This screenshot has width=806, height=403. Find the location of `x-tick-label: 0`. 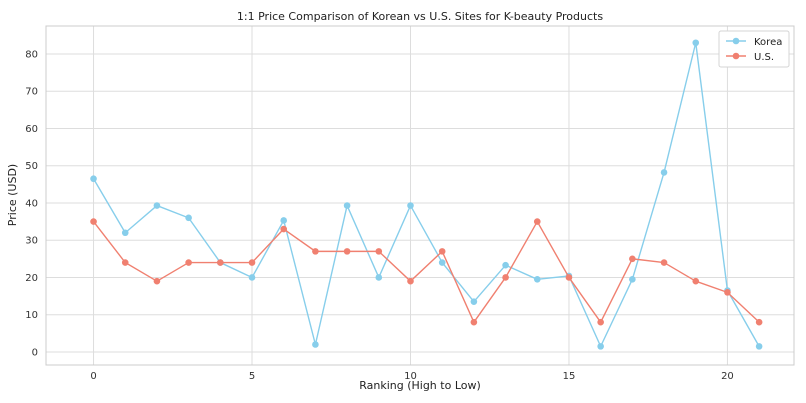

x-tick-label: 0 is located at coordinates (93, 376).